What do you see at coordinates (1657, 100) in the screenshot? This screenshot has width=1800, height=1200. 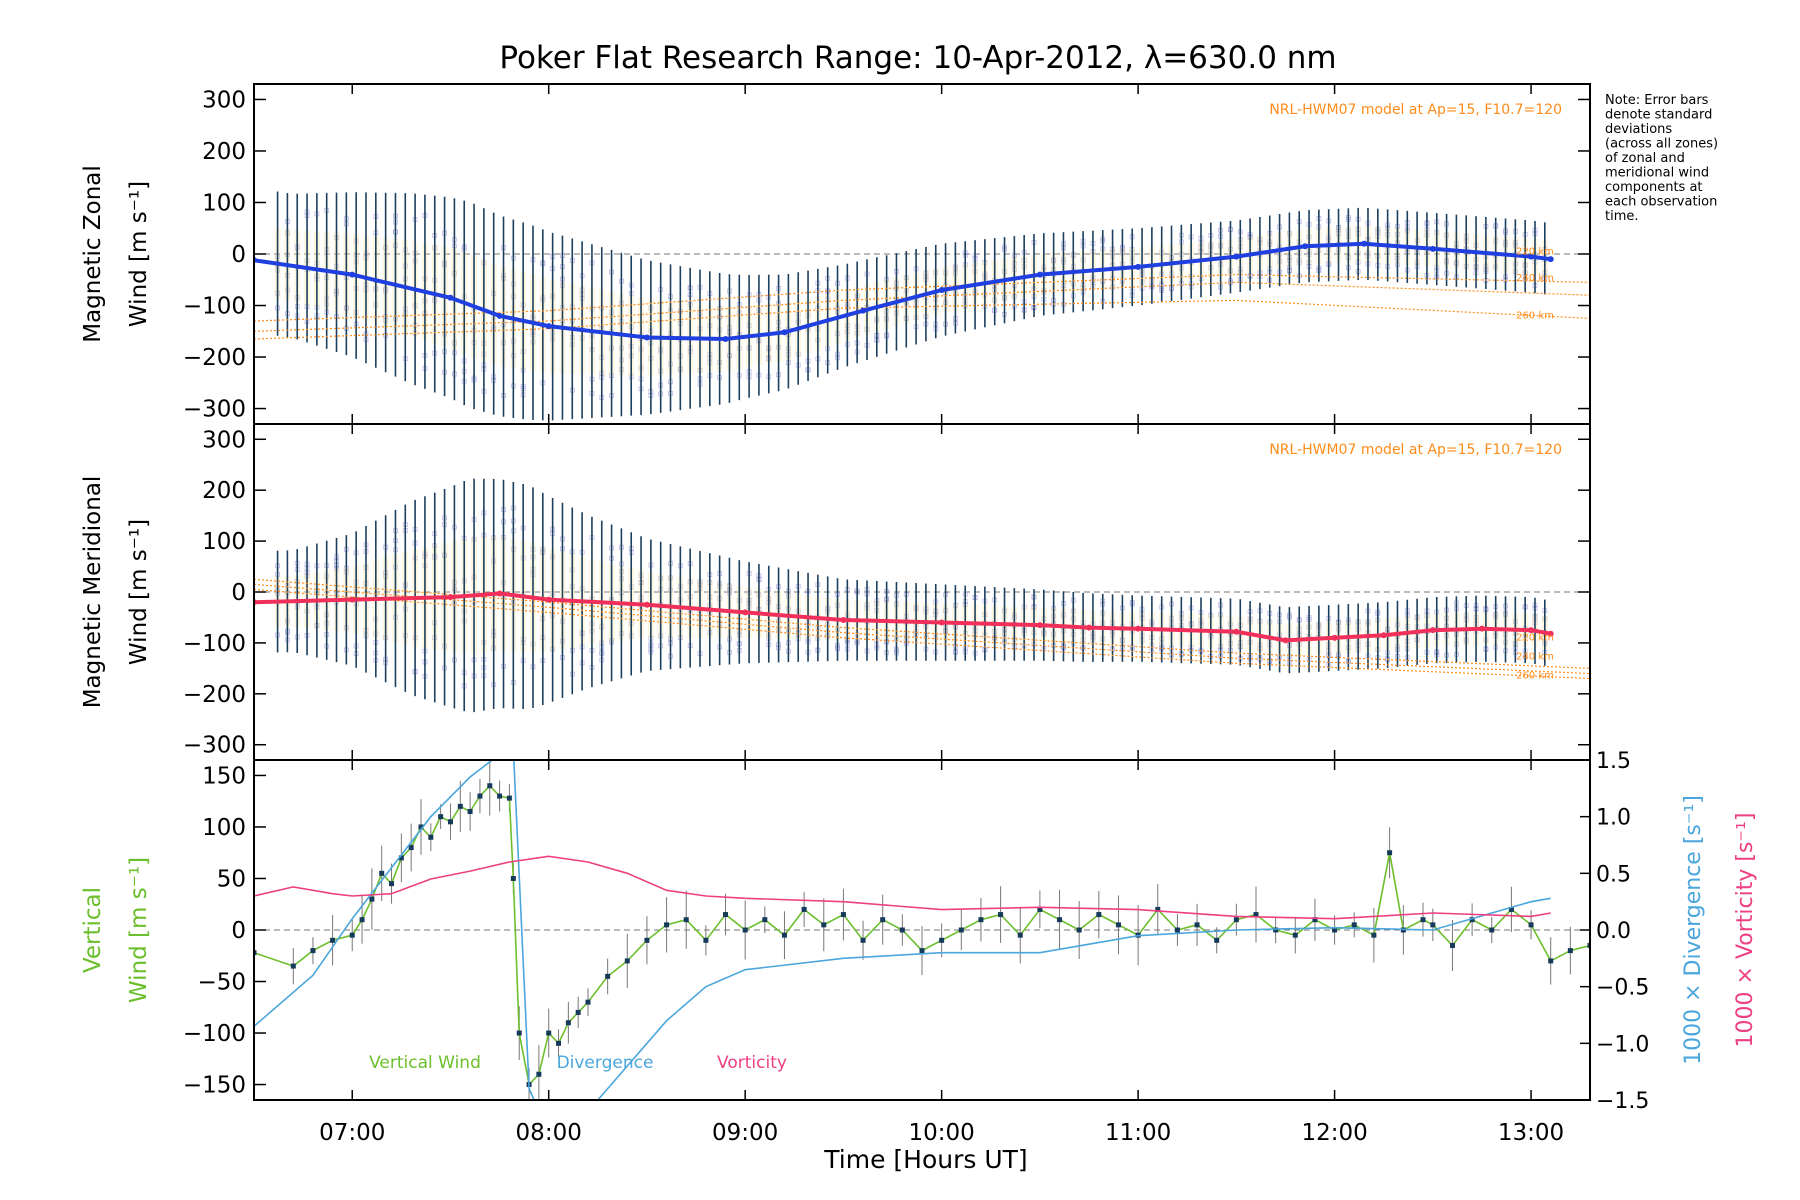 I see `note-line: Note: Error bars` at bounding box center [1657, 100].